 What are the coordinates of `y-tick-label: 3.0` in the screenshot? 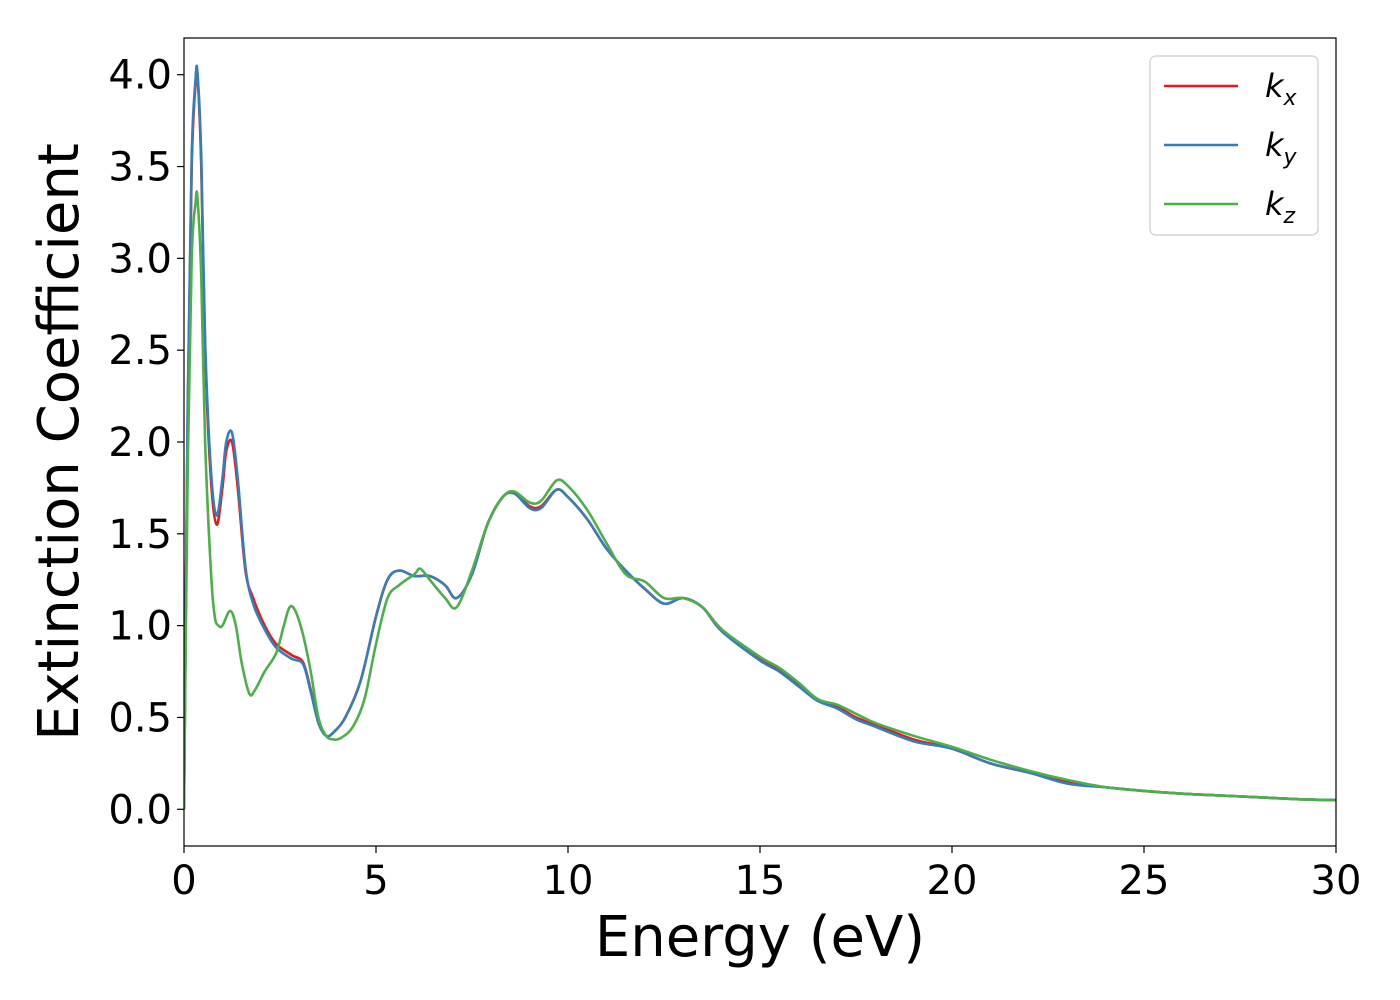 It's located at (140, 259).